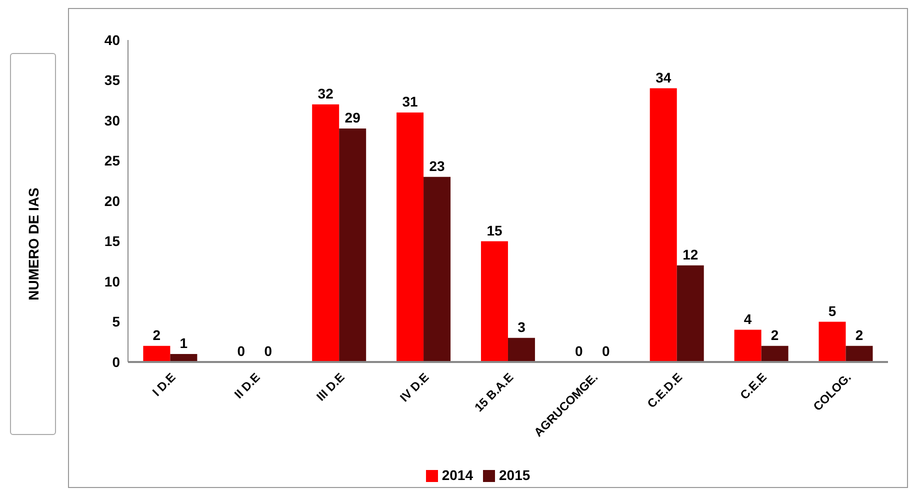 Image resolution: width=917 pixels, height=497 pixels. I want to click on x-tick-label: IV D.E, so click(414, 387).